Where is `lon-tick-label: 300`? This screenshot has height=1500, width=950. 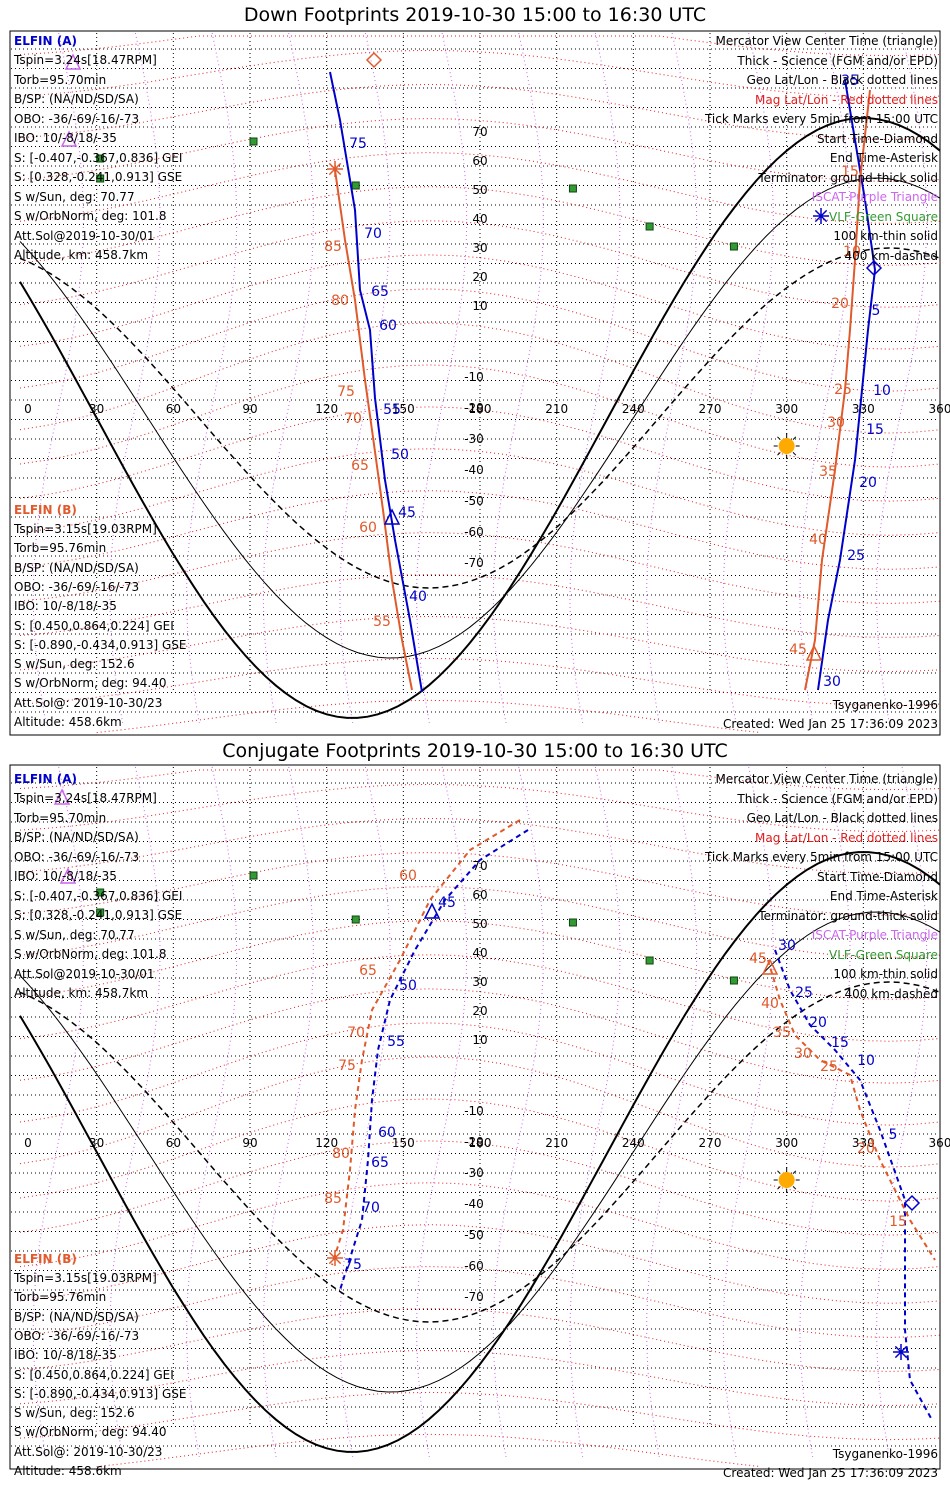 lon-tick-label: 300 is located at coordinates (786, 1143).